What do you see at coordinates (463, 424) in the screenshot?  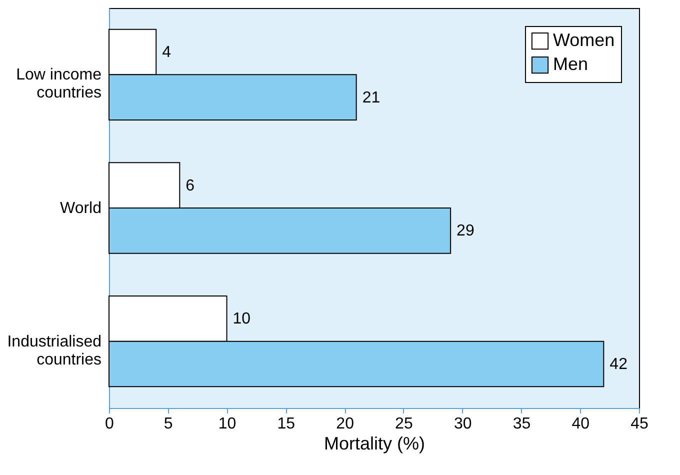 I see `x-tick-label: 30` at bounding box center [463, 424].